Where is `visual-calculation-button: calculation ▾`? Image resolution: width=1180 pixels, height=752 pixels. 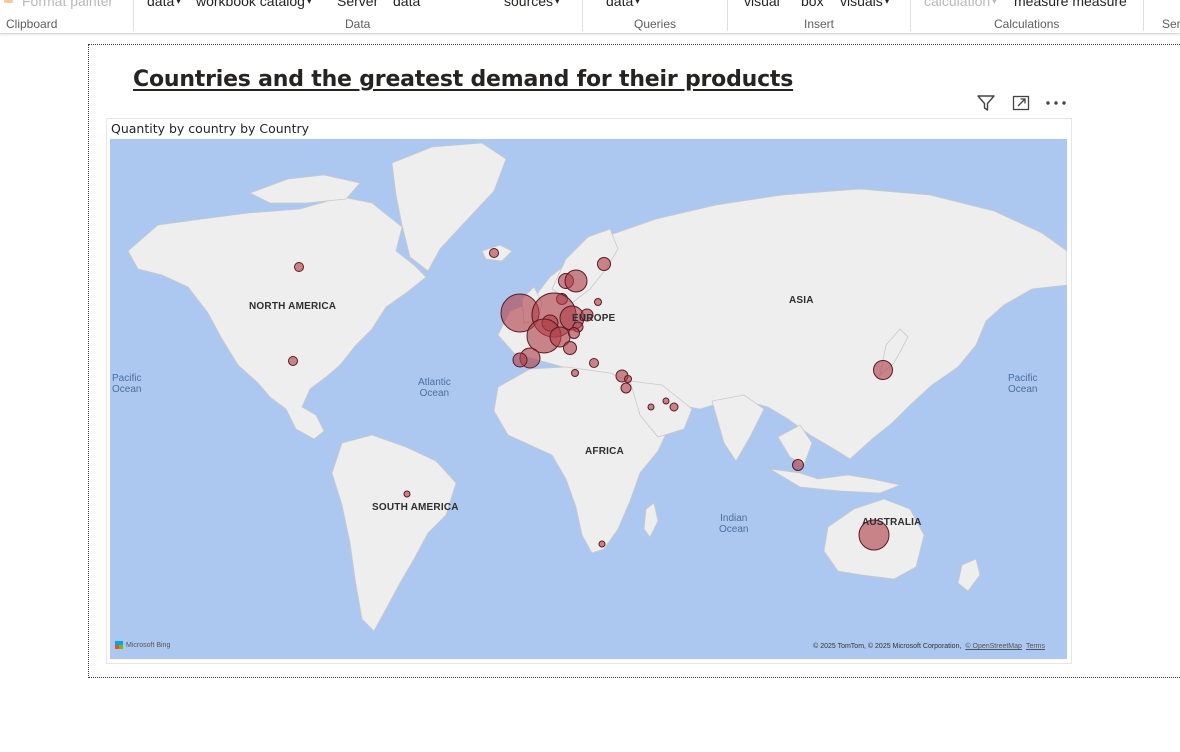
visual-calculation-button: calculation ▾ is located at coordinates (960, 4).